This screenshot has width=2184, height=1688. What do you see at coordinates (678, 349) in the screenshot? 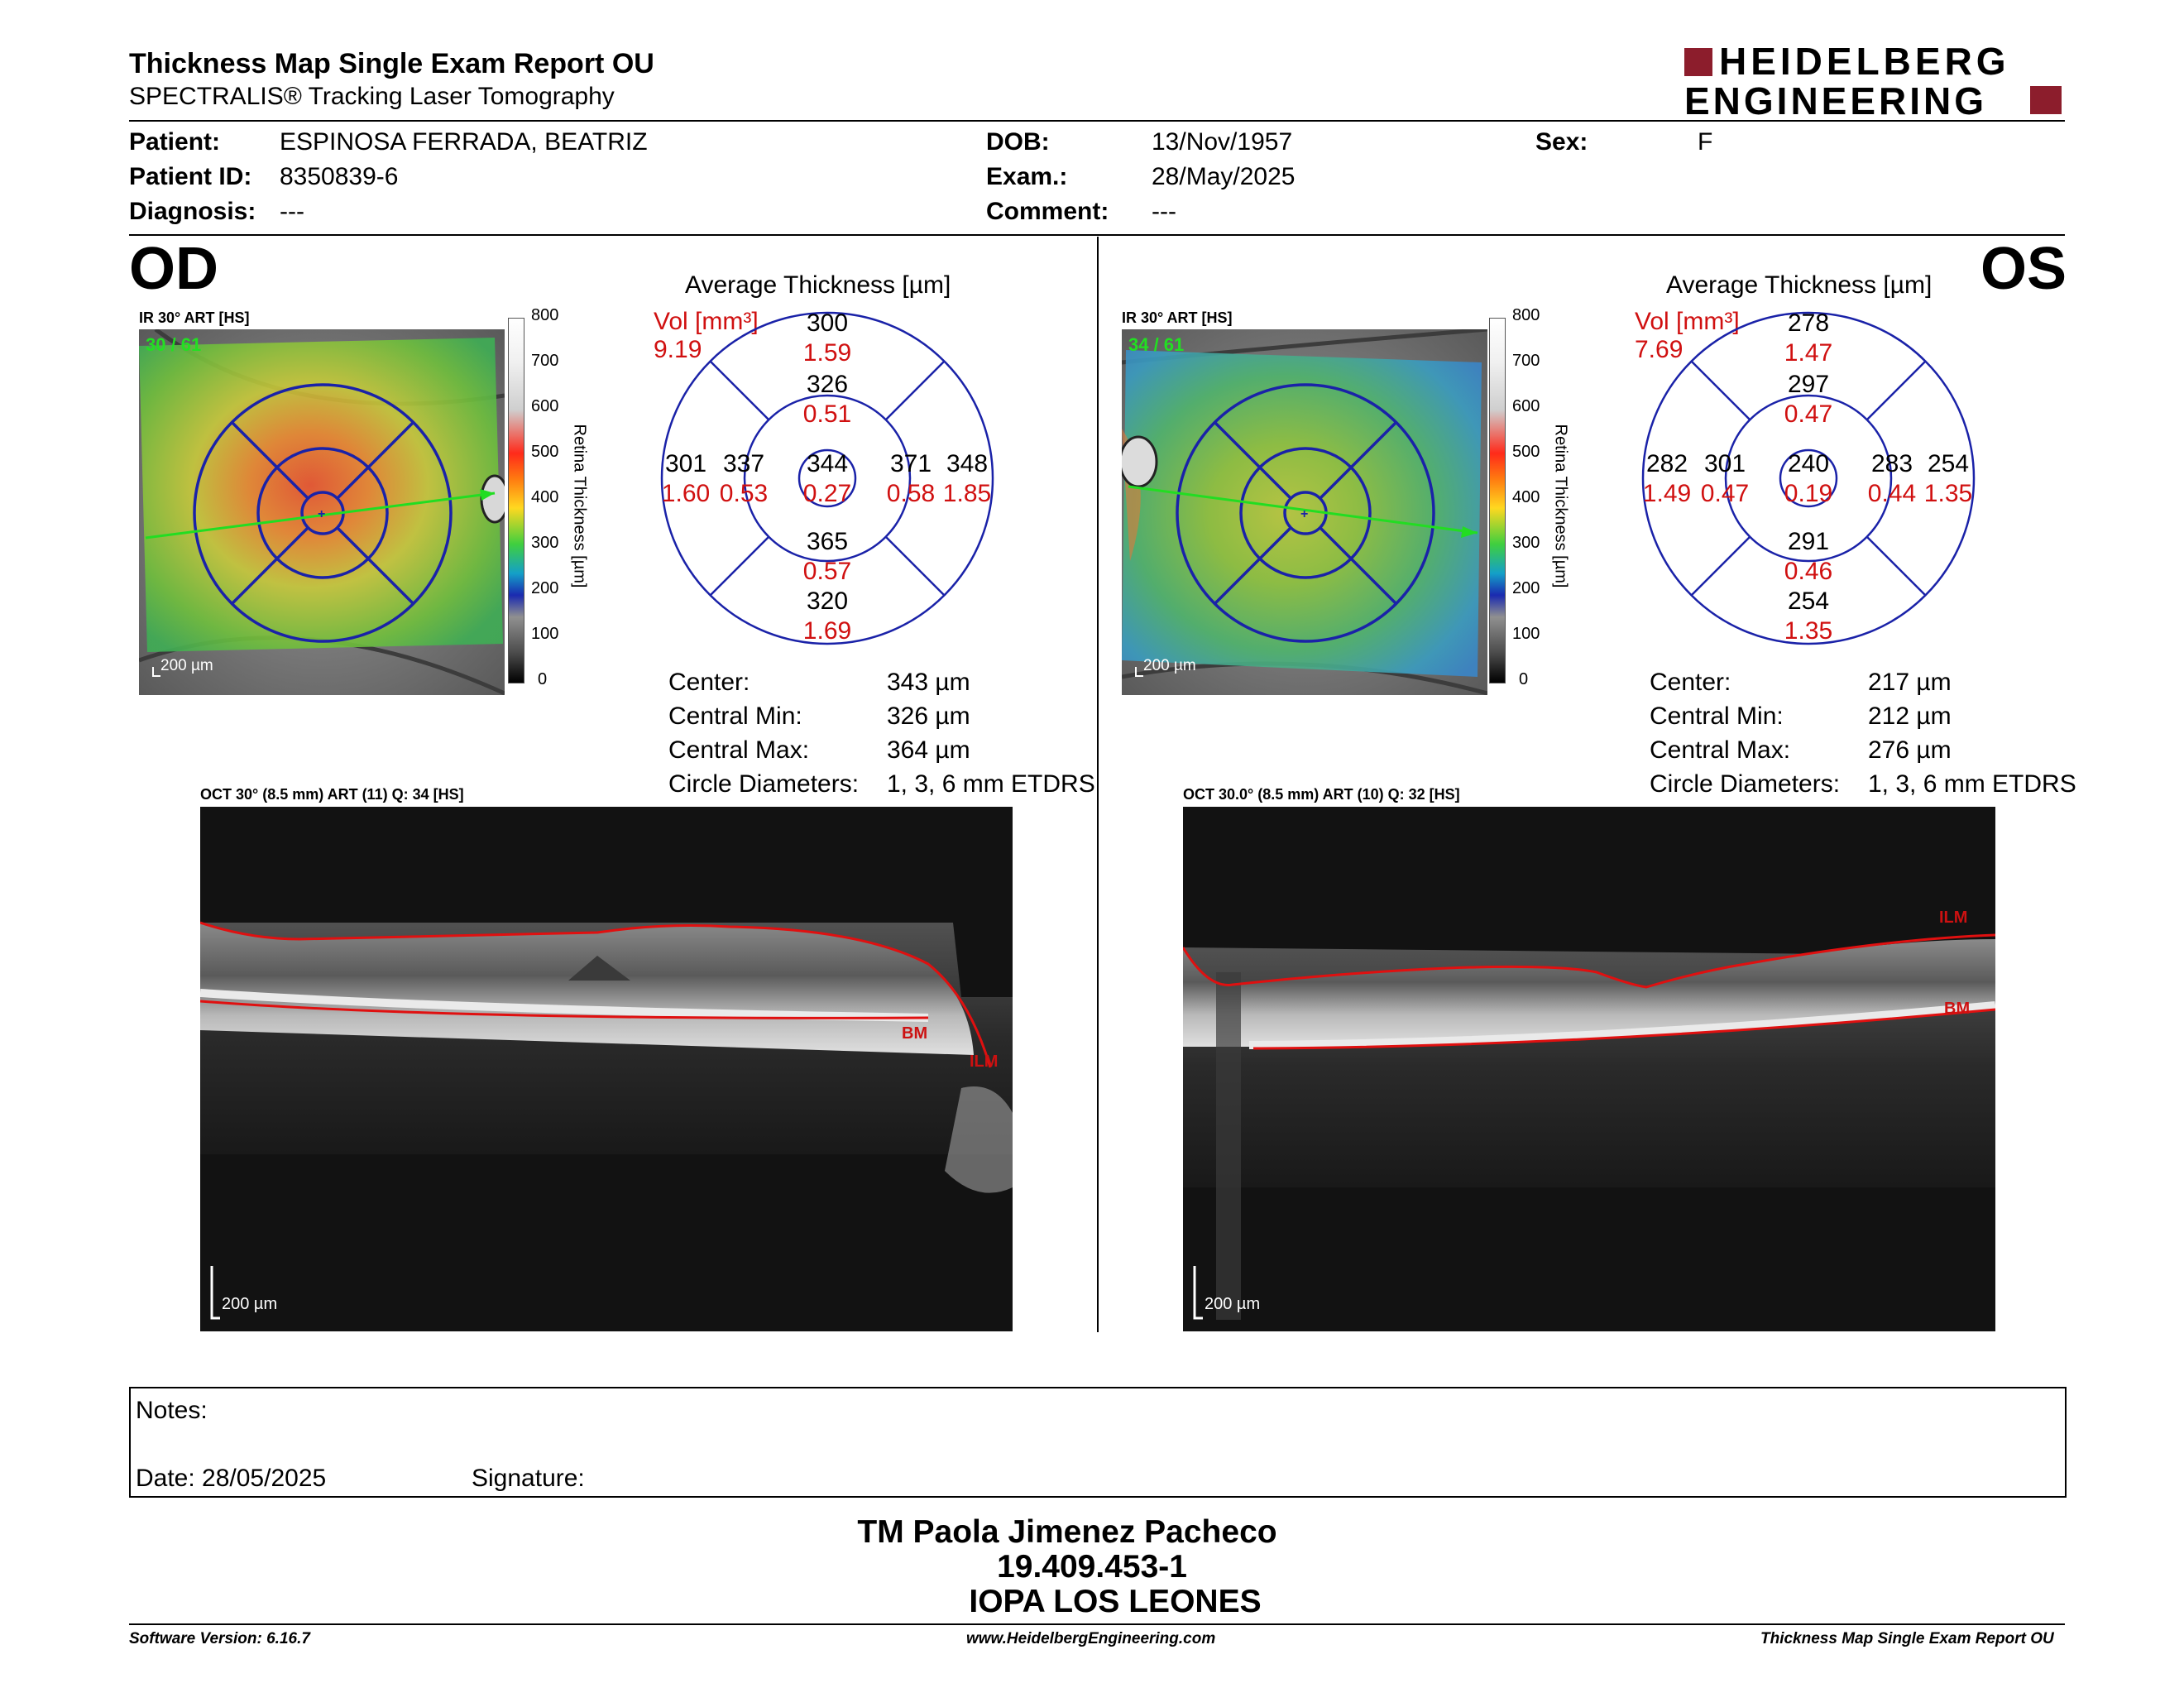
I see `od-vol-value: 9.19` at bounding box center [678, 349].